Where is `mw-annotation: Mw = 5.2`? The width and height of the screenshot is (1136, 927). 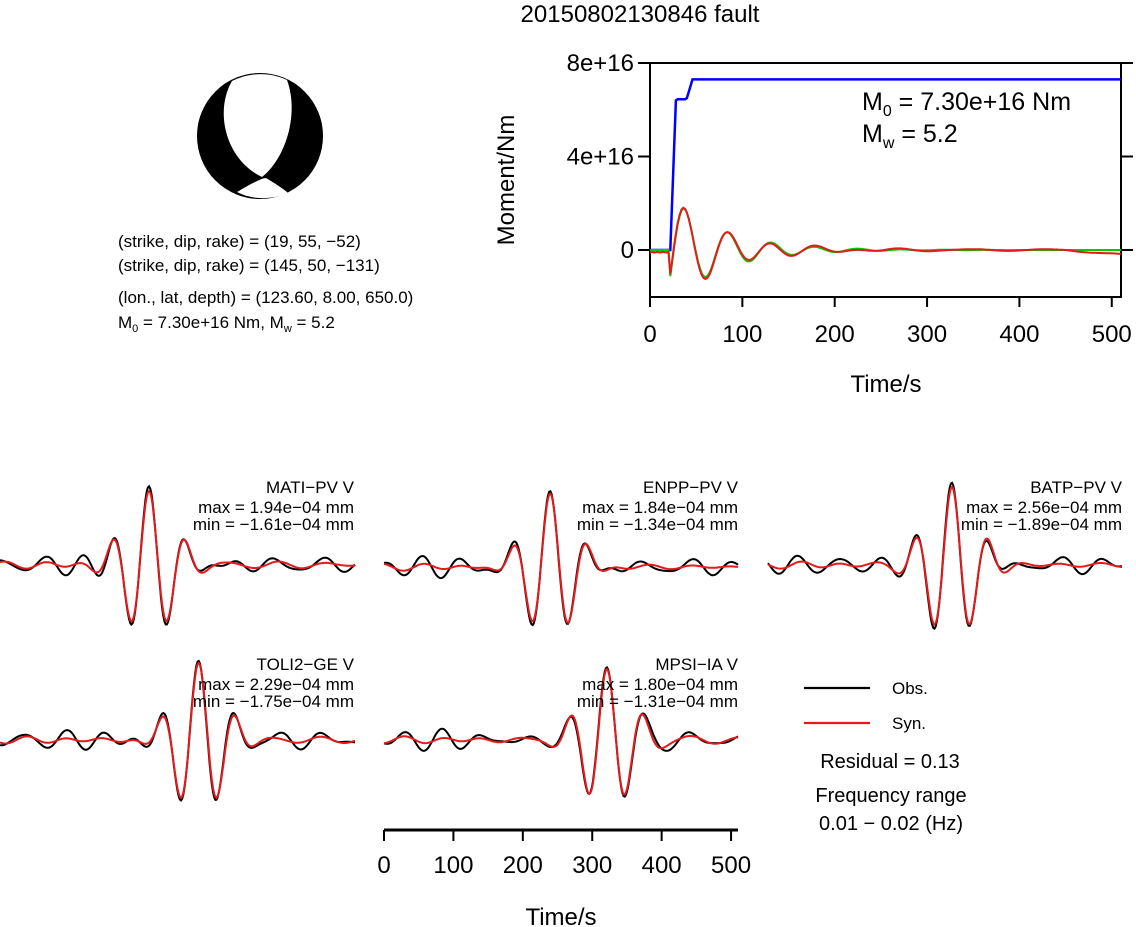 mw-annotation: Mw = 5.2 is located at coordinates (910, 136).